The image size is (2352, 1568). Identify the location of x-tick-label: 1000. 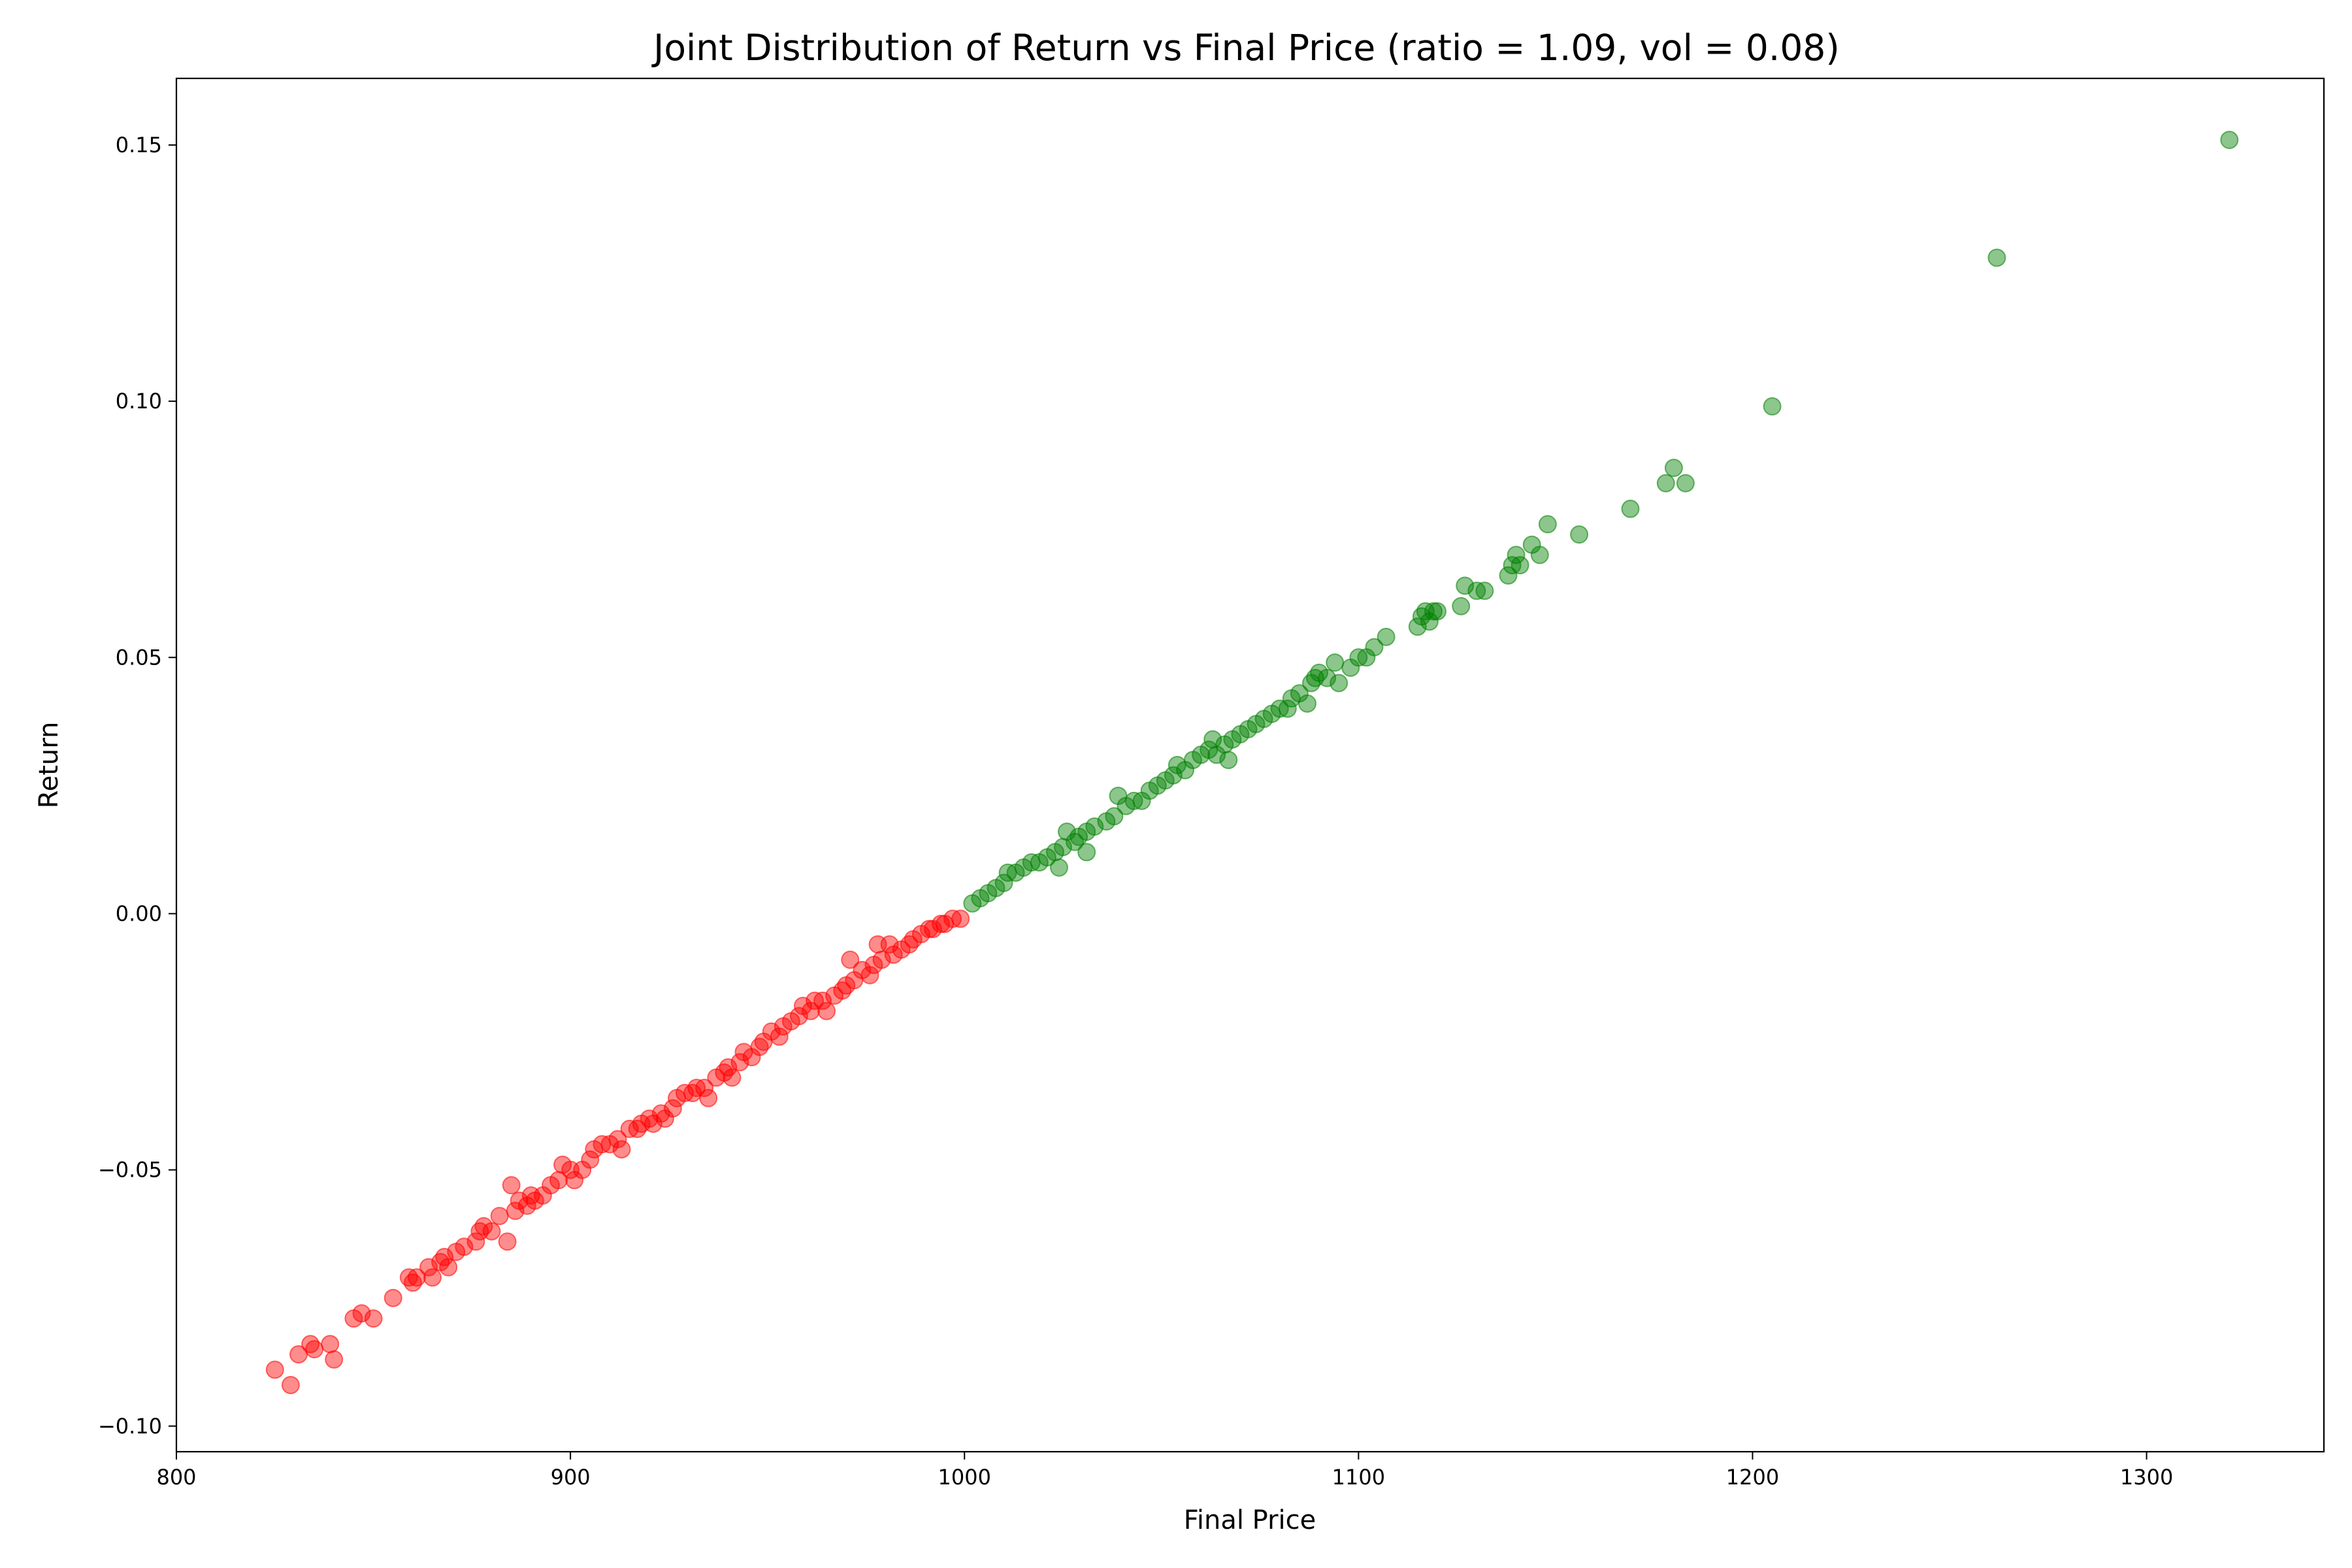
(964, 1477).